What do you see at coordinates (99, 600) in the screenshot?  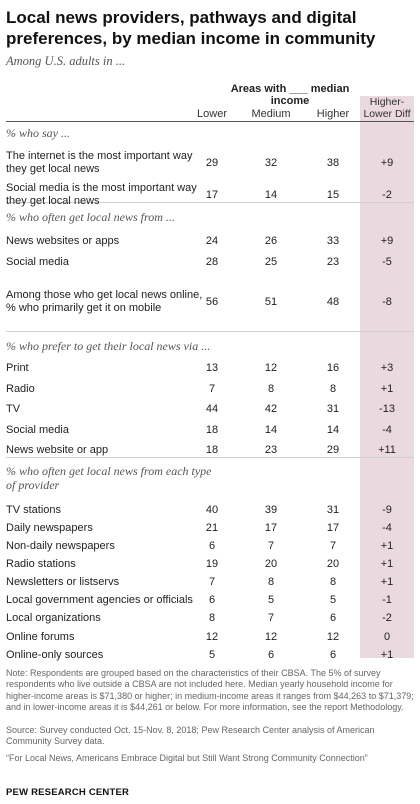 I see `row-label: Local government agencies or officials` at bounding box center [99, 600].